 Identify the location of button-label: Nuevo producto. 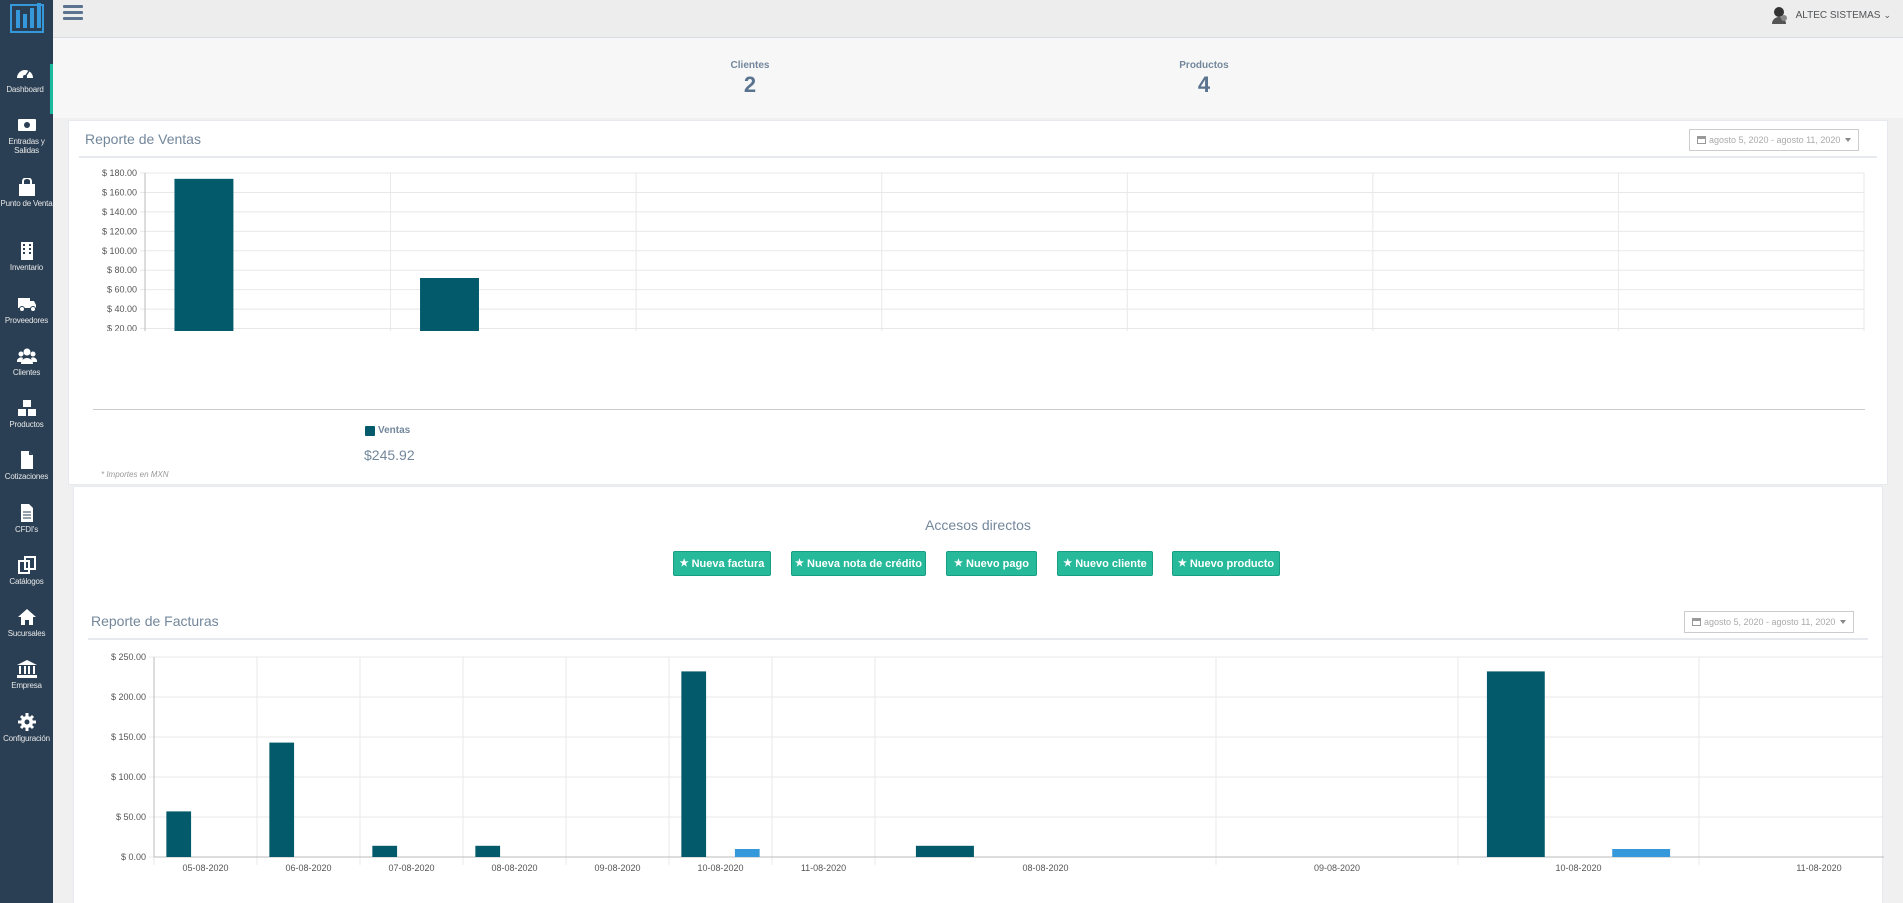
(1232, 563).